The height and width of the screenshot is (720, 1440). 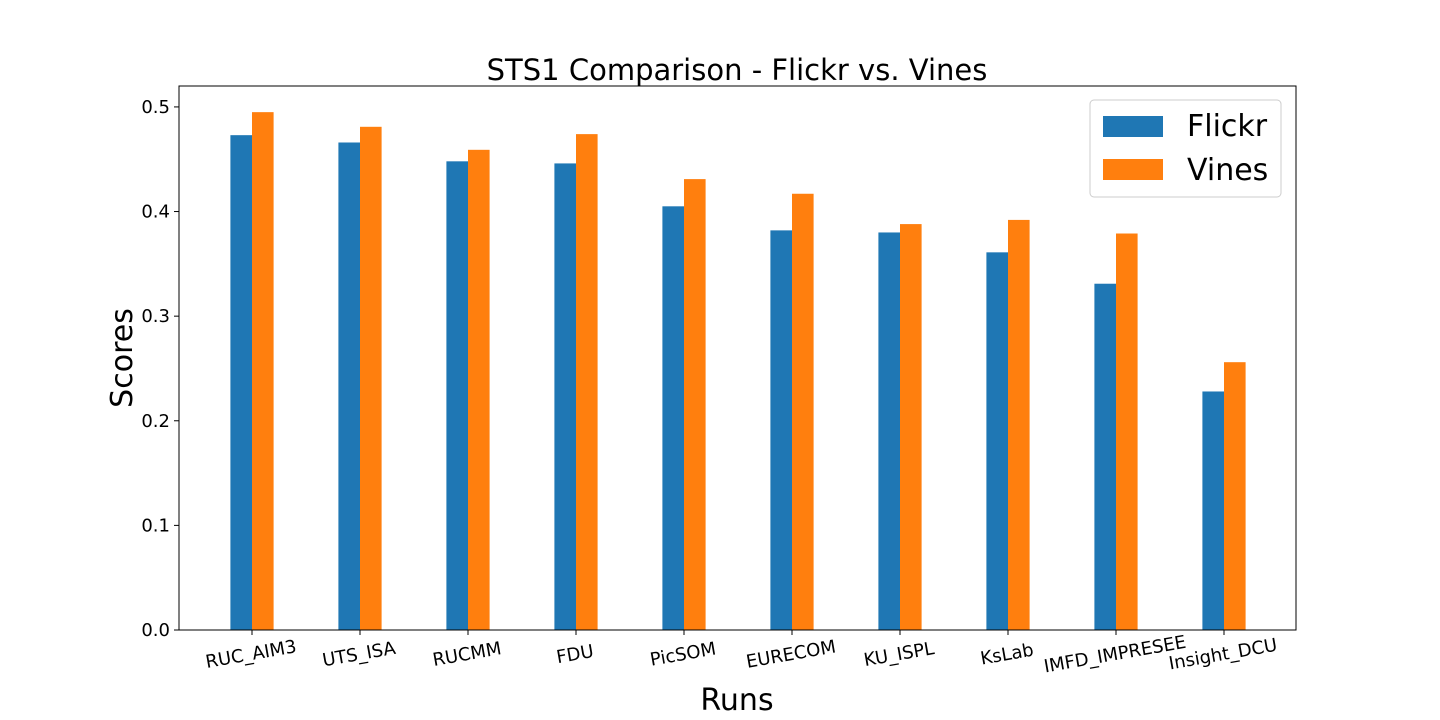 I want to click on bar-flickr-uts-isa, so click(x=349, y=386).